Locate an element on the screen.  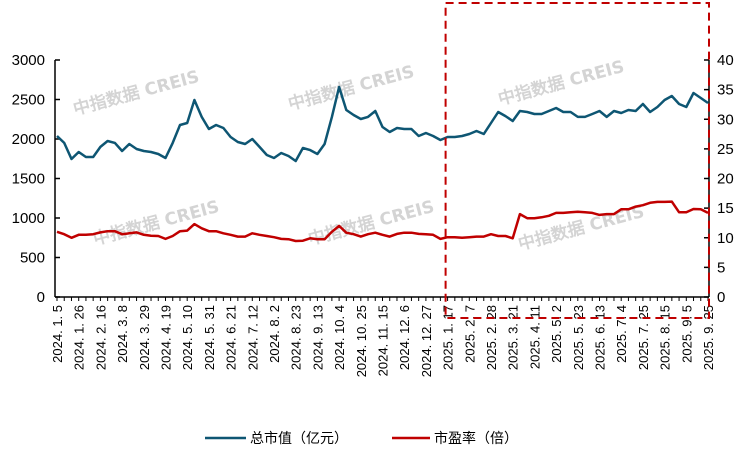
x-axis-tick-label: 2024. 8. 23 is located at coordinates (296, 337).